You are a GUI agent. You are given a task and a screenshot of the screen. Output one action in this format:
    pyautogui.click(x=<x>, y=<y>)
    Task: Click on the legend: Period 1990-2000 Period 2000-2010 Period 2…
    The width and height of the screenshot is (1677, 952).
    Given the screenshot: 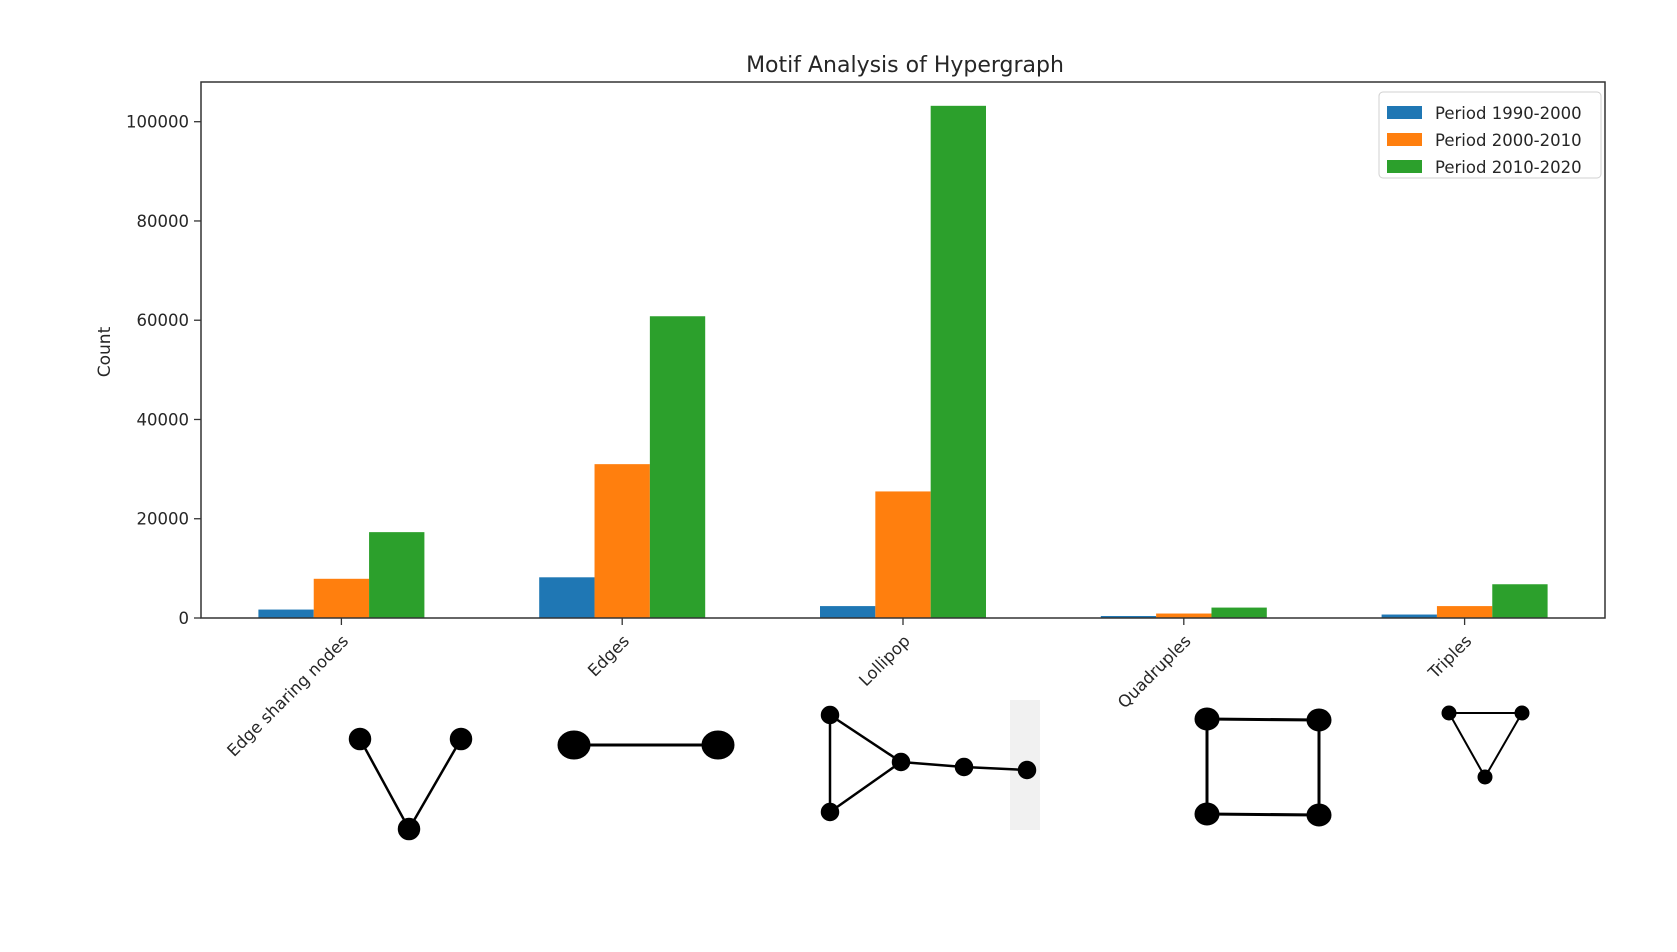 What is the action you would take?
    pyautogui.click(x=1490, y=135)
    